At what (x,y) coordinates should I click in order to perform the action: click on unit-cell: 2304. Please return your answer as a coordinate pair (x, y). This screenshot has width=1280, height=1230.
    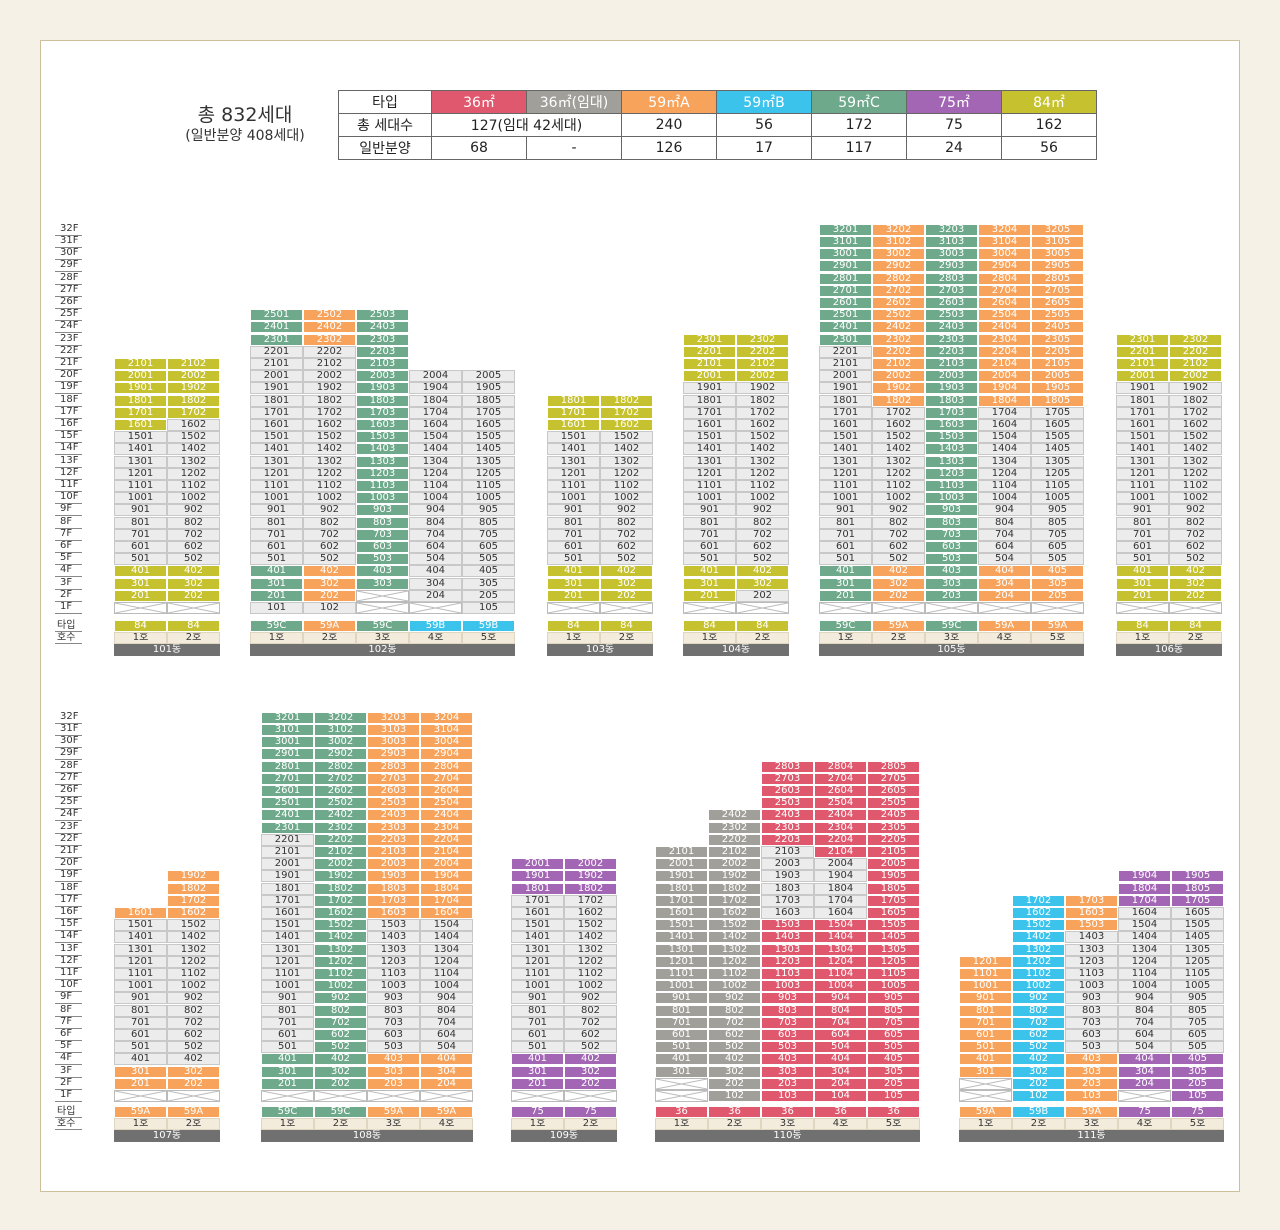
    Looking at the image, I should click on (1004, 339).